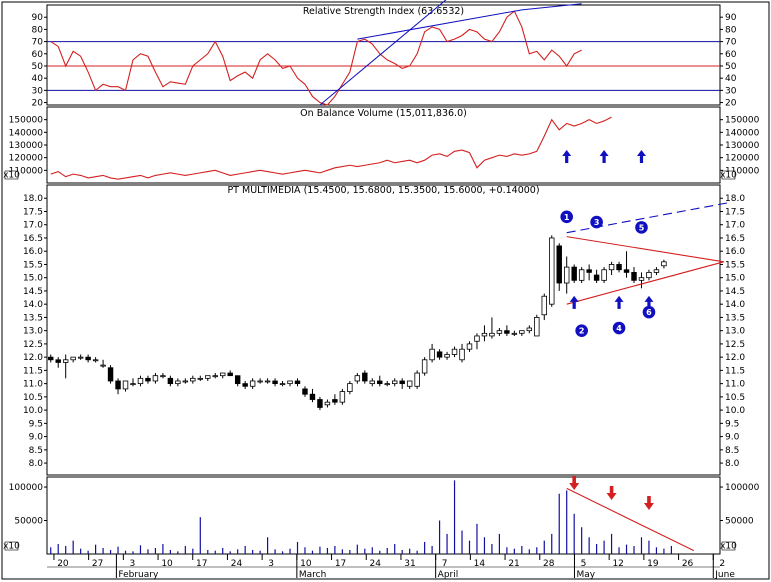  Describe the element at coordinates (38, 18) in the screenshot. I see `y-tick-label: 90` at that location.